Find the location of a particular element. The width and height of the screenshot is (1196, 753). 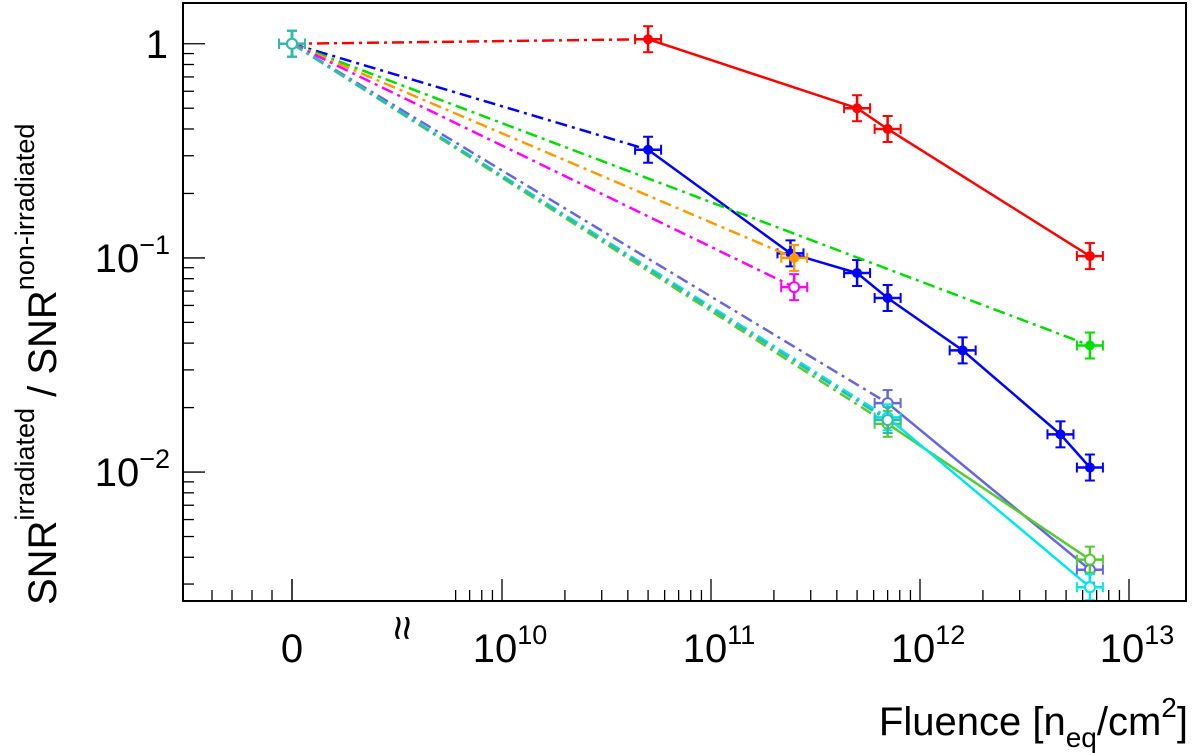

y-tick-label: 10⁻¹ is located at coordinates (132, 255).